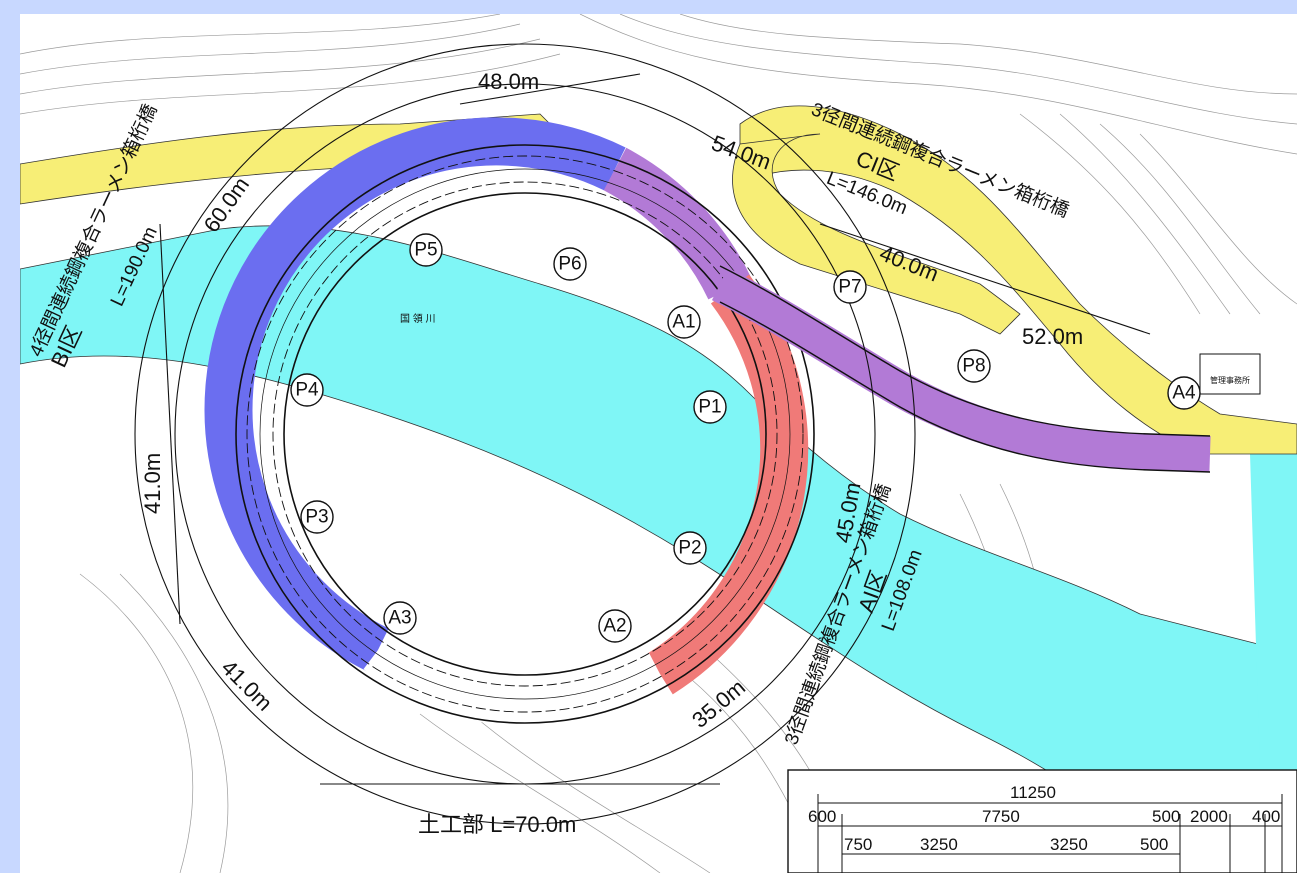 Image resolution: width=1297 pixels, height=873 pixels. I want to click on office-label: 管理事務所, so click(1230, 380).